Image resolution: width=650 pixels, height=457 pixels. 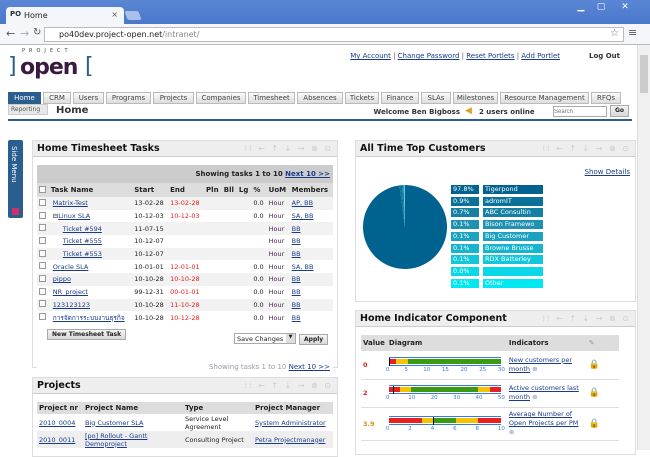 I want to click on minimize-button: ▁, so click(x=581, y=8).